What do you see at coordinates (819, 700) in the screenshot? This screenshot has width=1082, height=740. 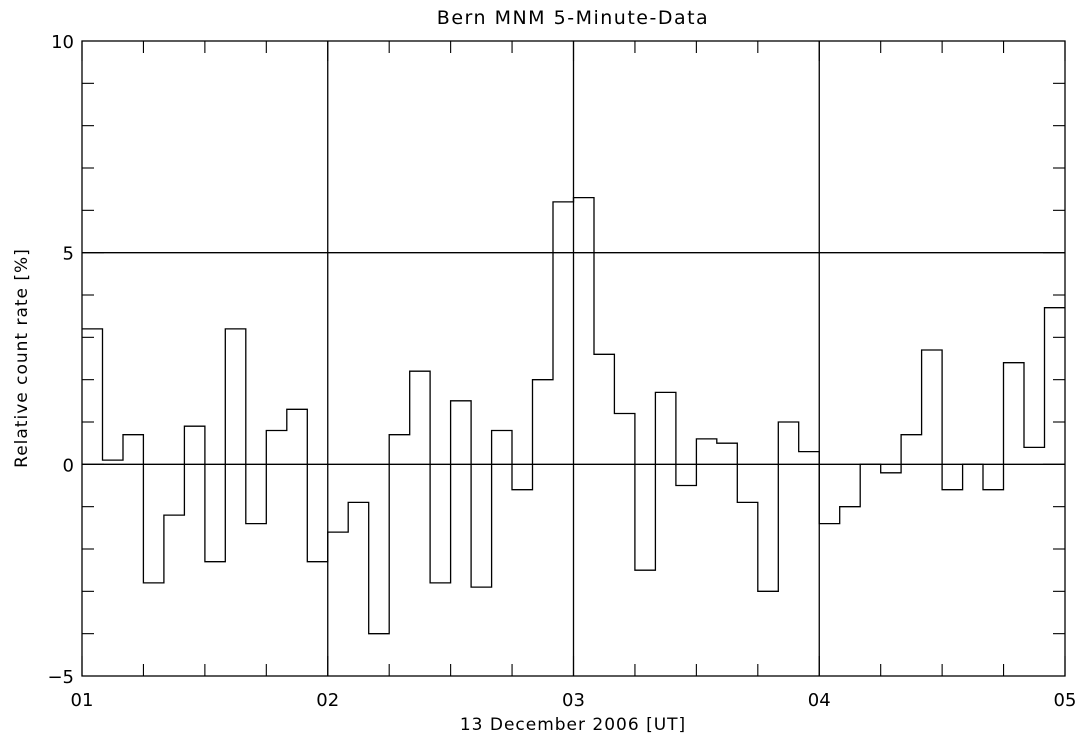 I see `x-tick-label: 04` at bounding box center [819, 700].